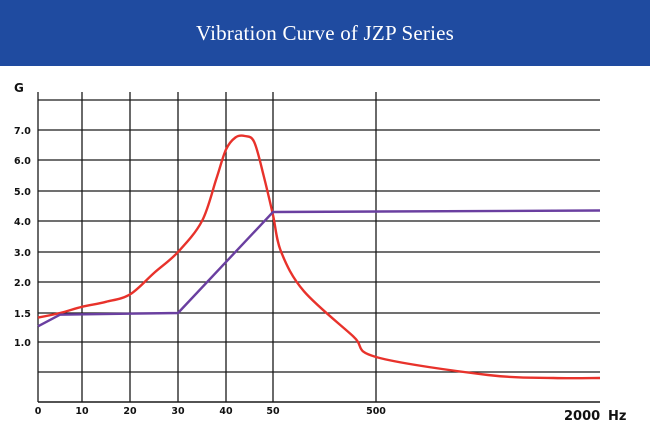 The image size is (650, 430). I want to click on x-tick-label: 30, so click(178, 411).